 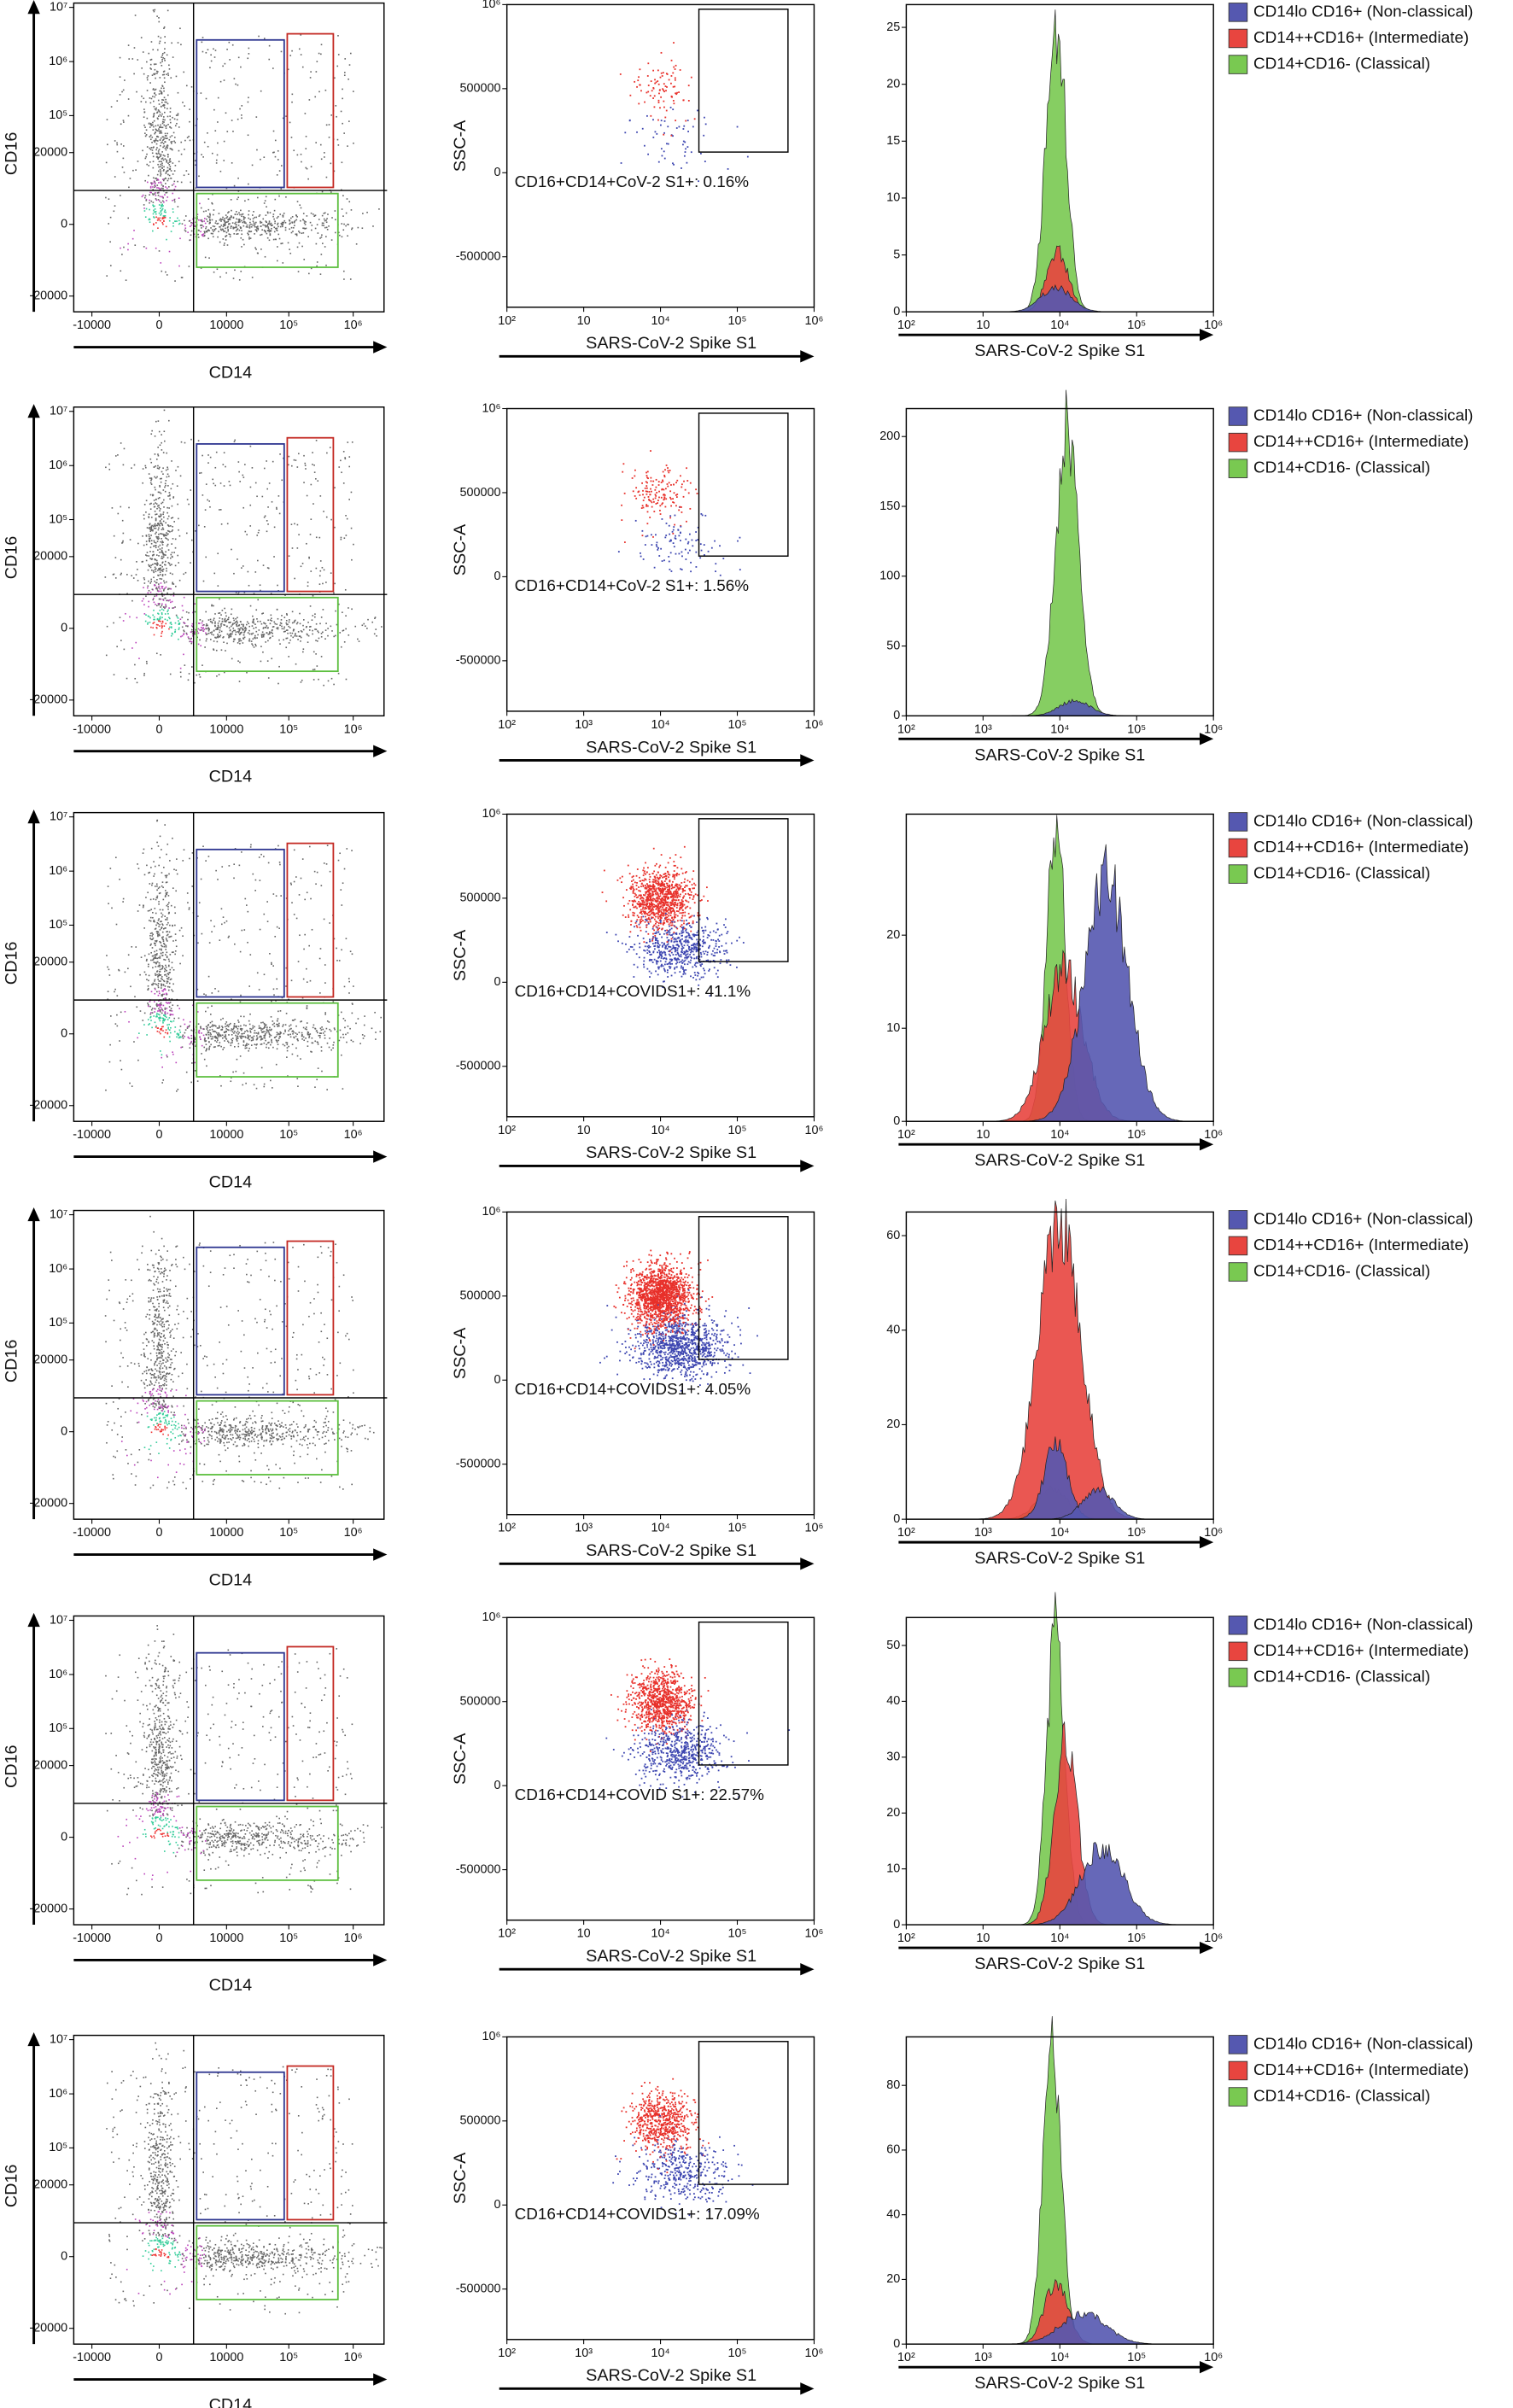 I want to click on x-tick-label: -10000, so click(x=92, y=325).